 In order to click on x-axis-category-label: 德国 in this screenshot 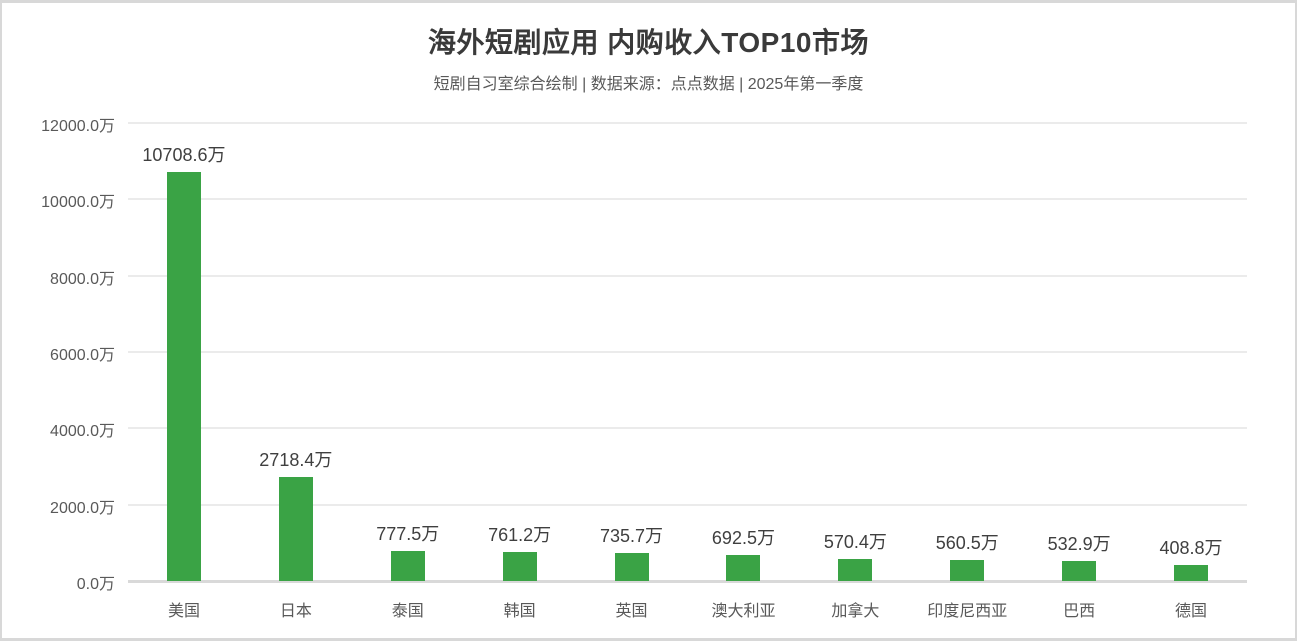, I will do `click(1191, 611)`.